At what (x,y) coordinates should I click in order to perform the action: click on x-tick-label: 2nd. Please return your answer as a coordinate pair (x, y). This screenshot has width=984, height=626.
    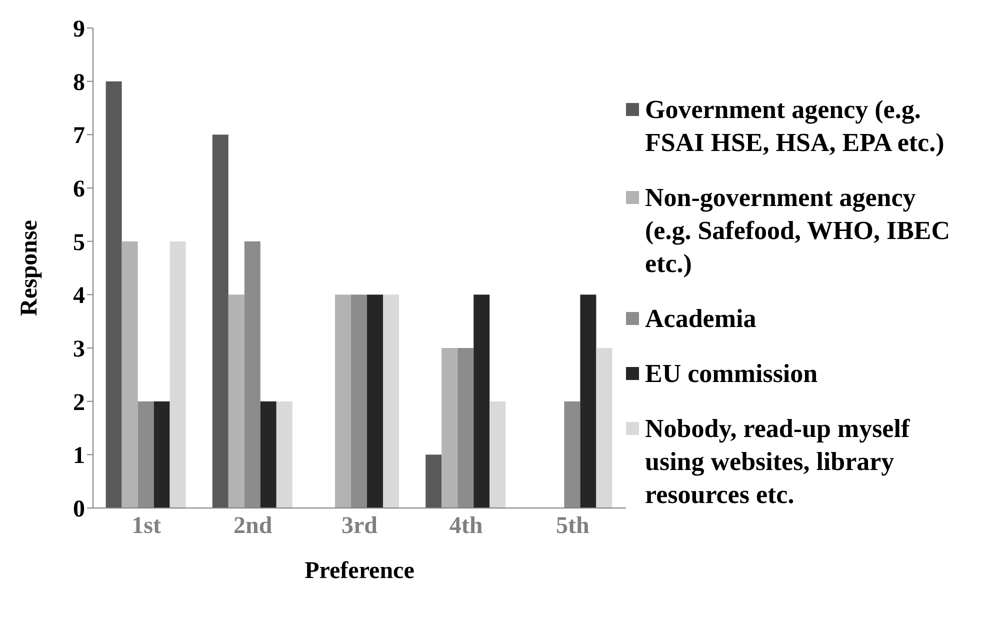
    Looking at the image, I should click on (253, 526).